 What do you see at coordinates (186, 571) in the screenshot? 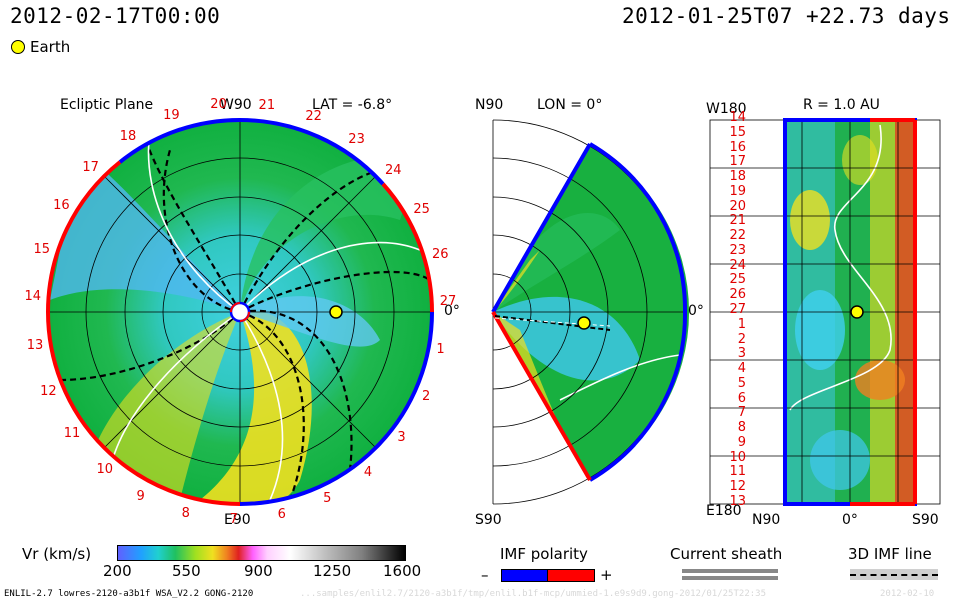
I see `colorbar-tick-550: 550` at bounding box center [186, 571].